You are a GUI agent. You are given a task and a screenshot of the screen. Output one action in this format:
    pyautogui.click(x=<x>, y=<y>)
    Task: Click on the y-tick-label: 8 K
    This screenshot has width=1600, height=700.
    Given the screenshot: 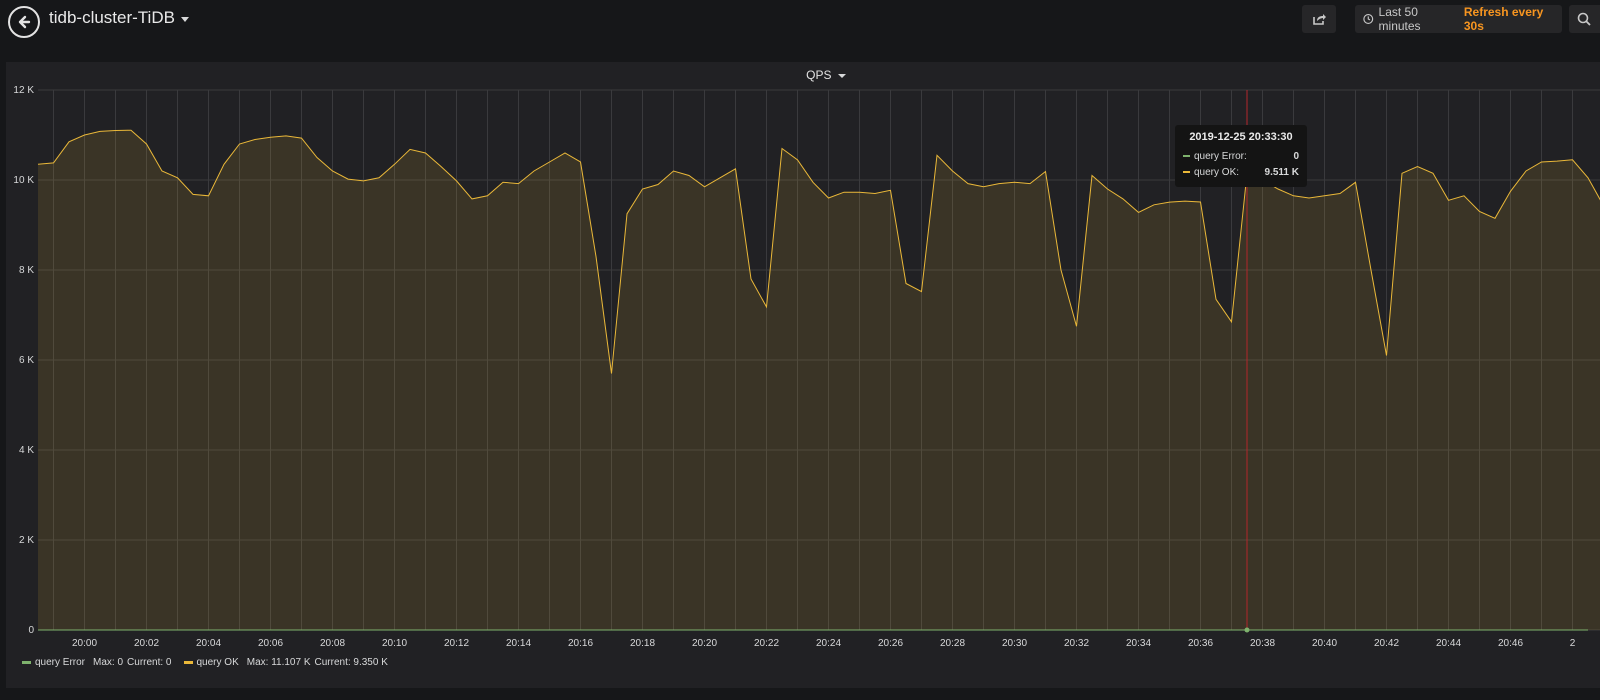 What is the action you would take?
    pyautogui.click(x=26, y=270)
    